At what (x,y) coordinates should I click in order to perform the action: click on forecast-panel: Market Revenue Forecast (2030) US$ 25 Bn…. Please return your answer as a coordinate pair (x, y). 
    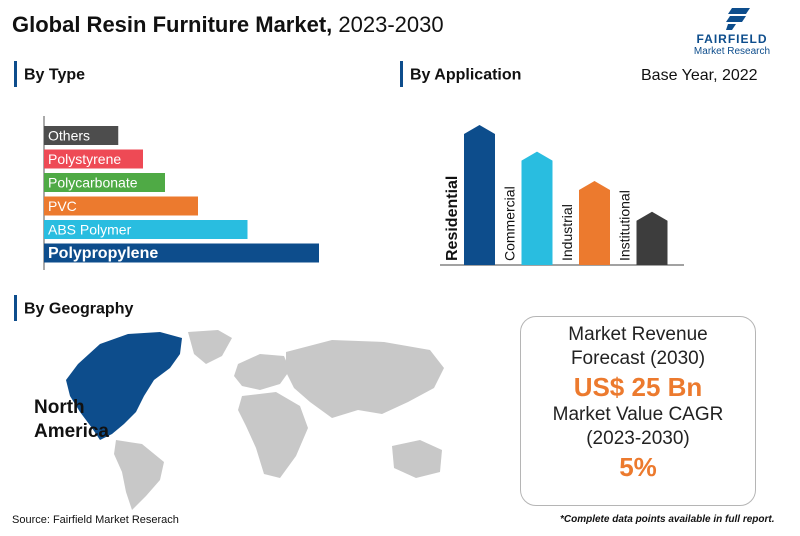
    Looking at the image, I should click on (638, 411).